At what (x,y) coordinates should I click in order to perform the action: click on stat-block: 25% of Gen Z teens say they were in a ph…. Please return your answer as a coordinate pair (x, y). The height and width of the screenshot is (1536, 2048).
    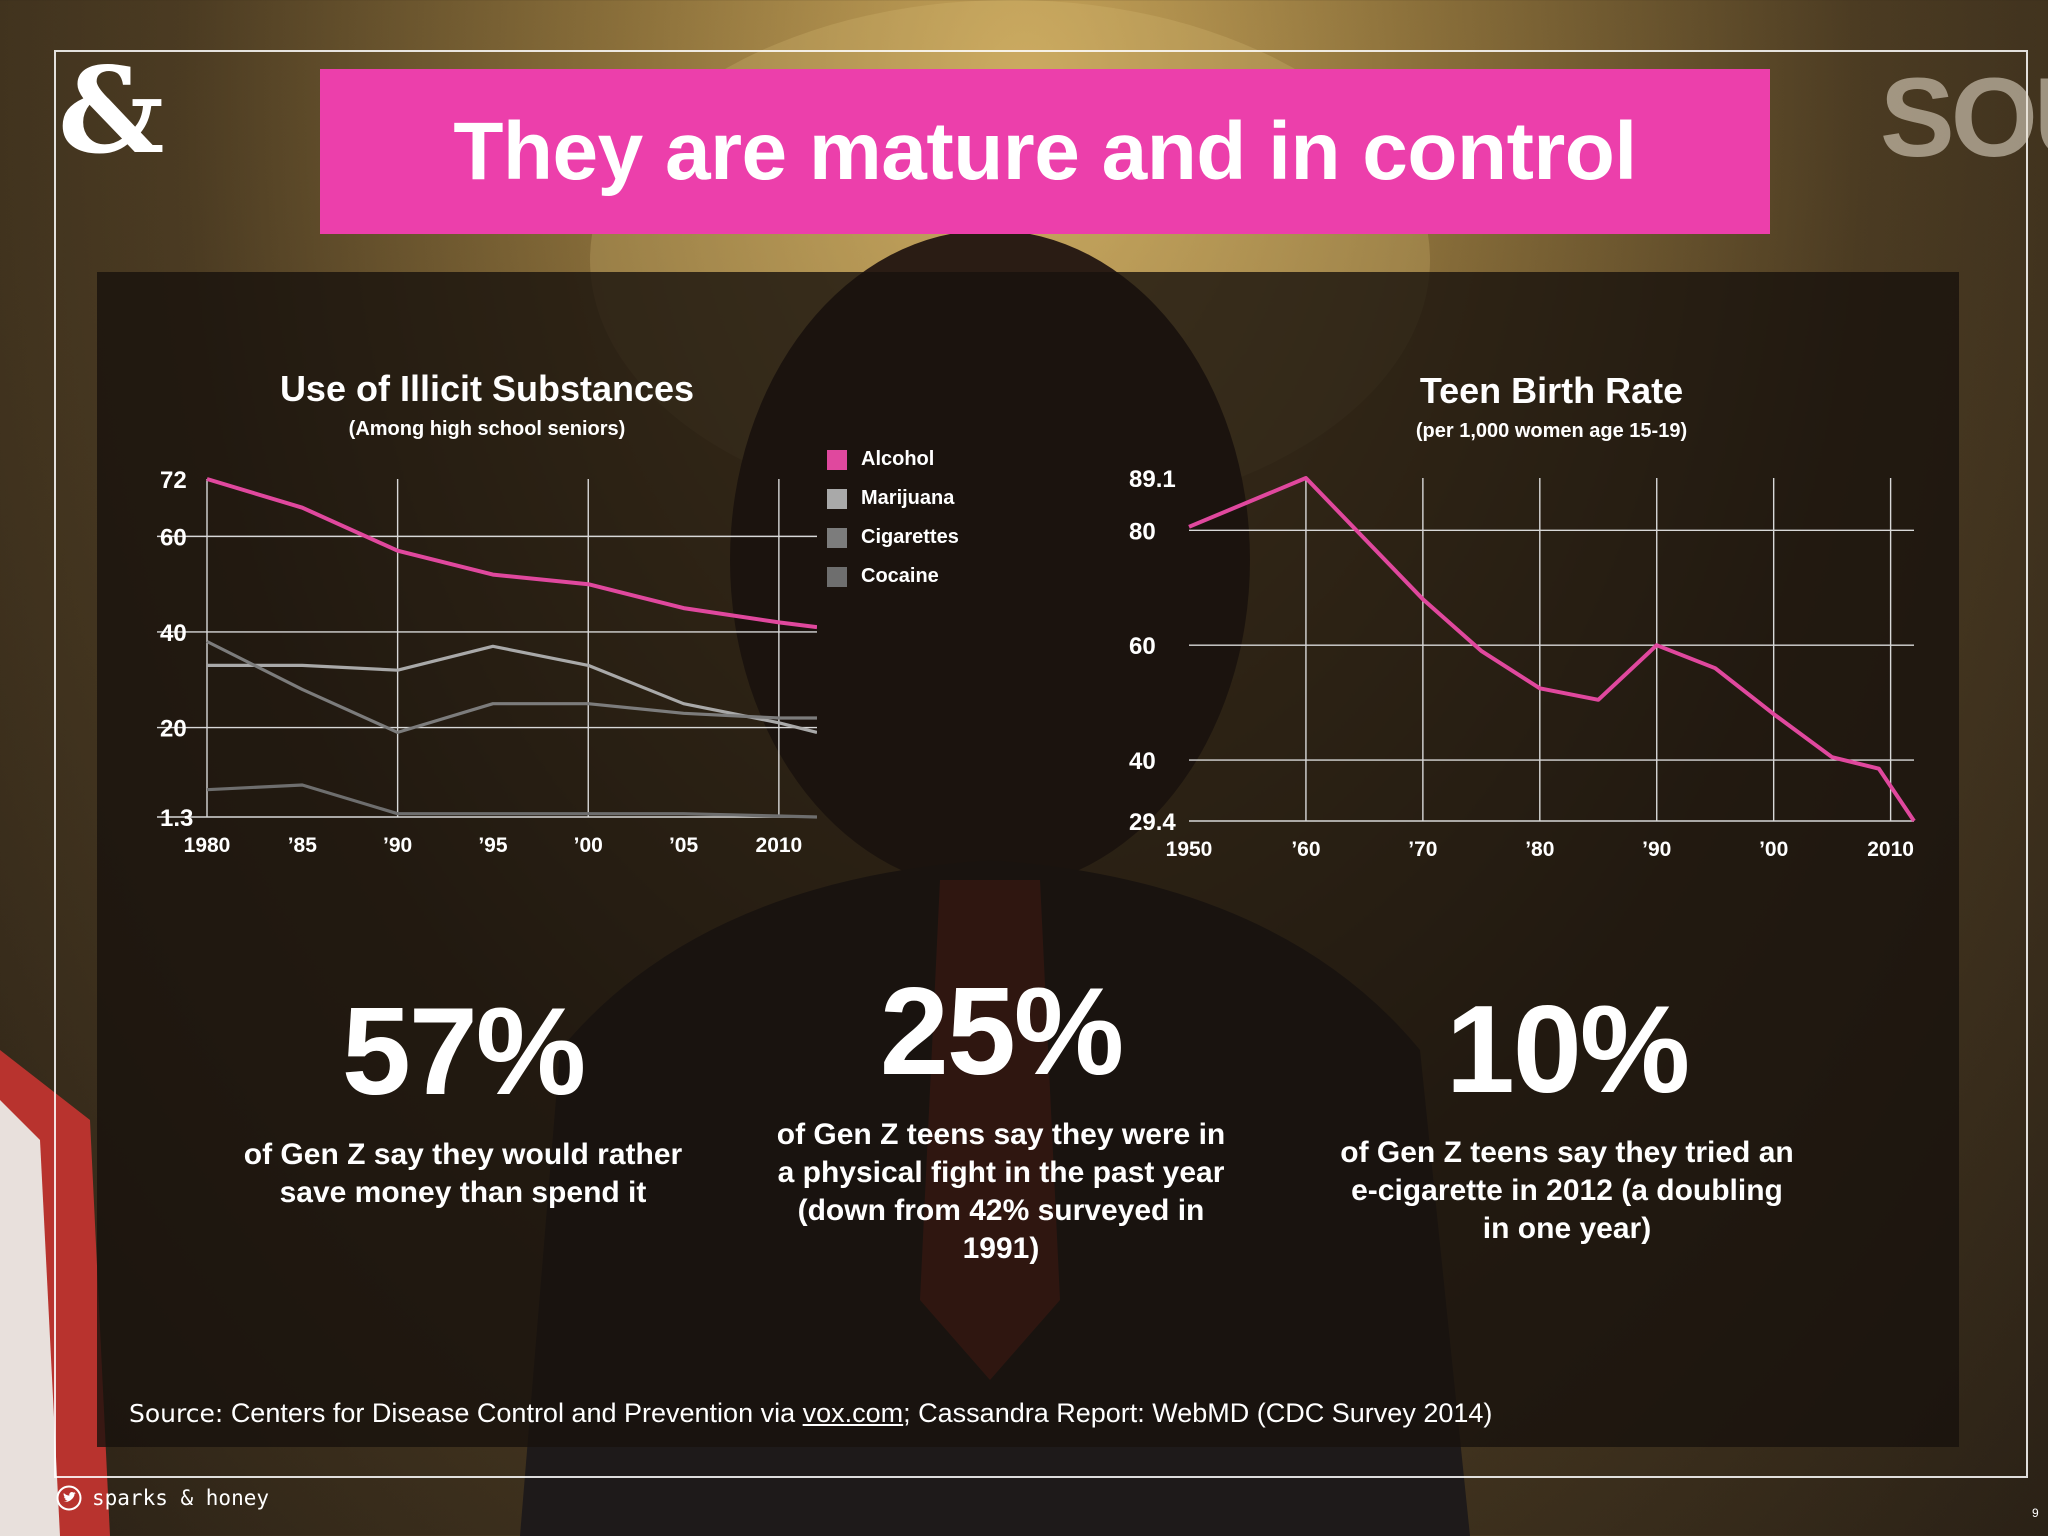
    Looking at the image, I should click on (1001, 1119).